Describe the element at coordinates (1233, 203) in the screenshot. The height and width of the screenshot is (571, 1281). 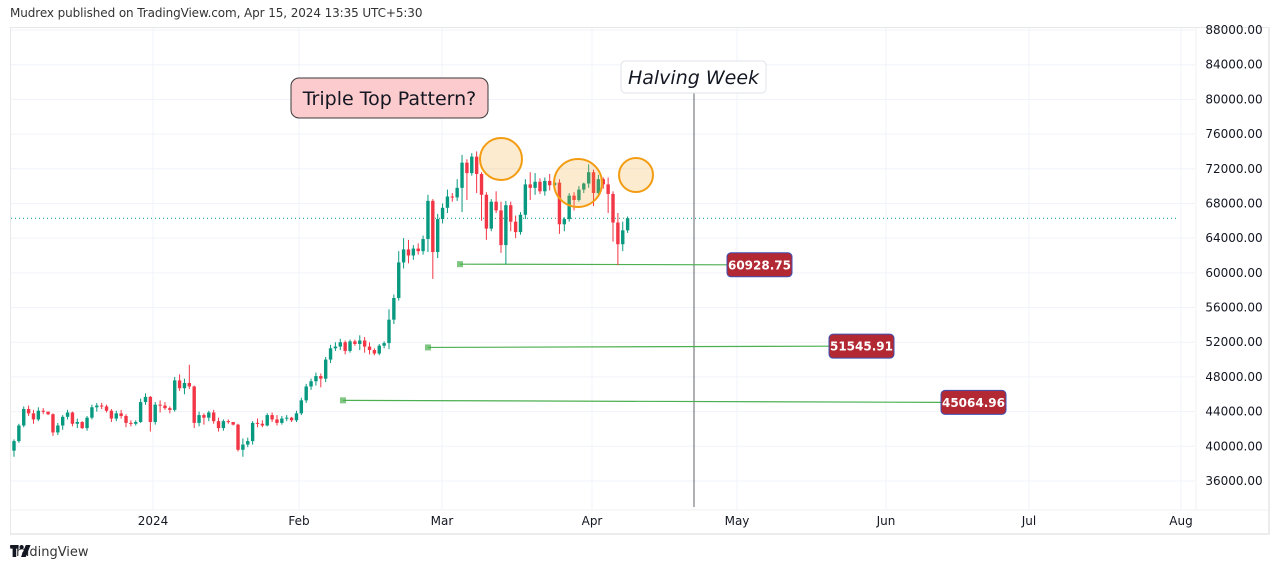
I see `price-tick-label: 68000.00` at that location.